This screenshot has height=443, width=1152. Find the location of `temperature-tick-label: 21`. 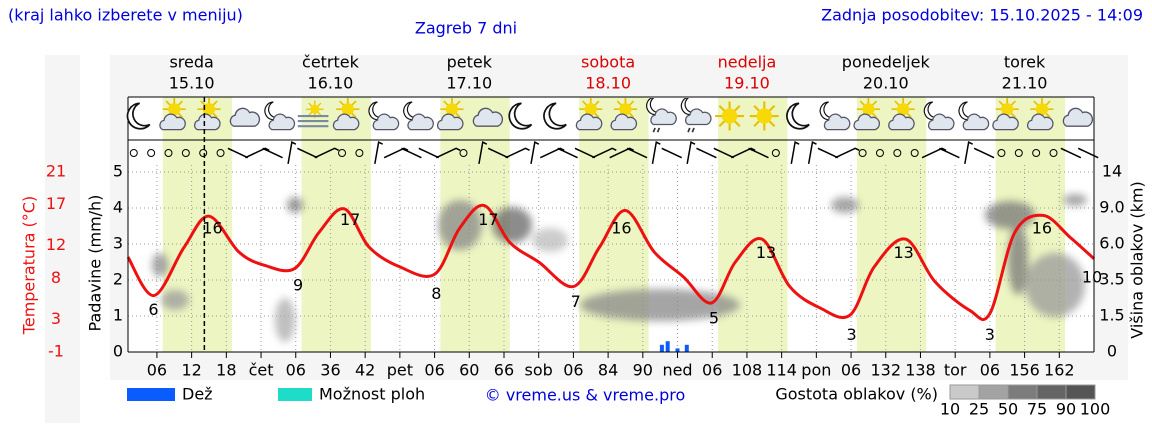

temperature-tick-label: 21 is located at coordinates (56, 171).